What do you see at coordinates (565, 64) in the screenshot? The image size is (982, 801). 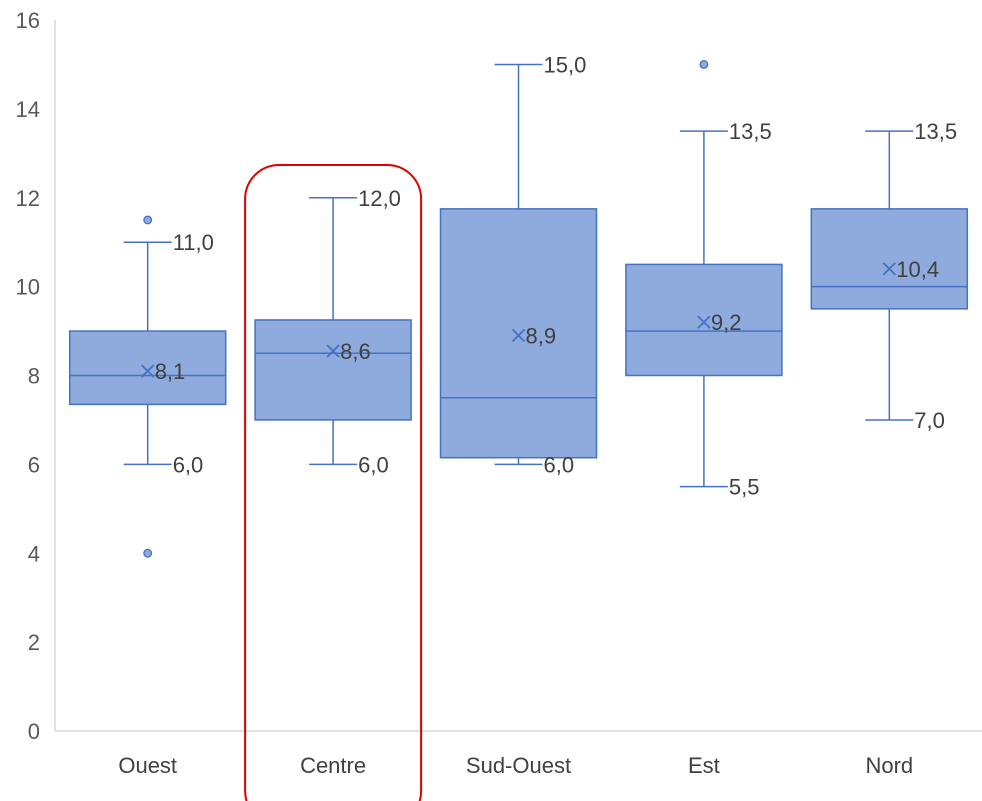 I see `max-data-label: 15,0` at bounding box center [565, 64].